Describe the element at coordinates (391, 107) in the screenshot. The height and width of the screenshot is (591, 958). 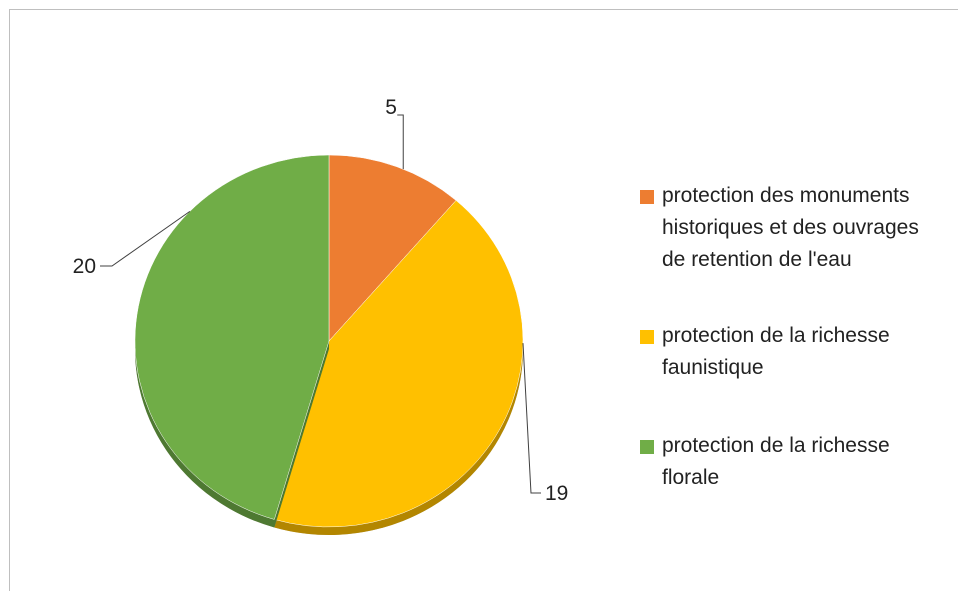
I see `data-label-monuments: 5` at that location.